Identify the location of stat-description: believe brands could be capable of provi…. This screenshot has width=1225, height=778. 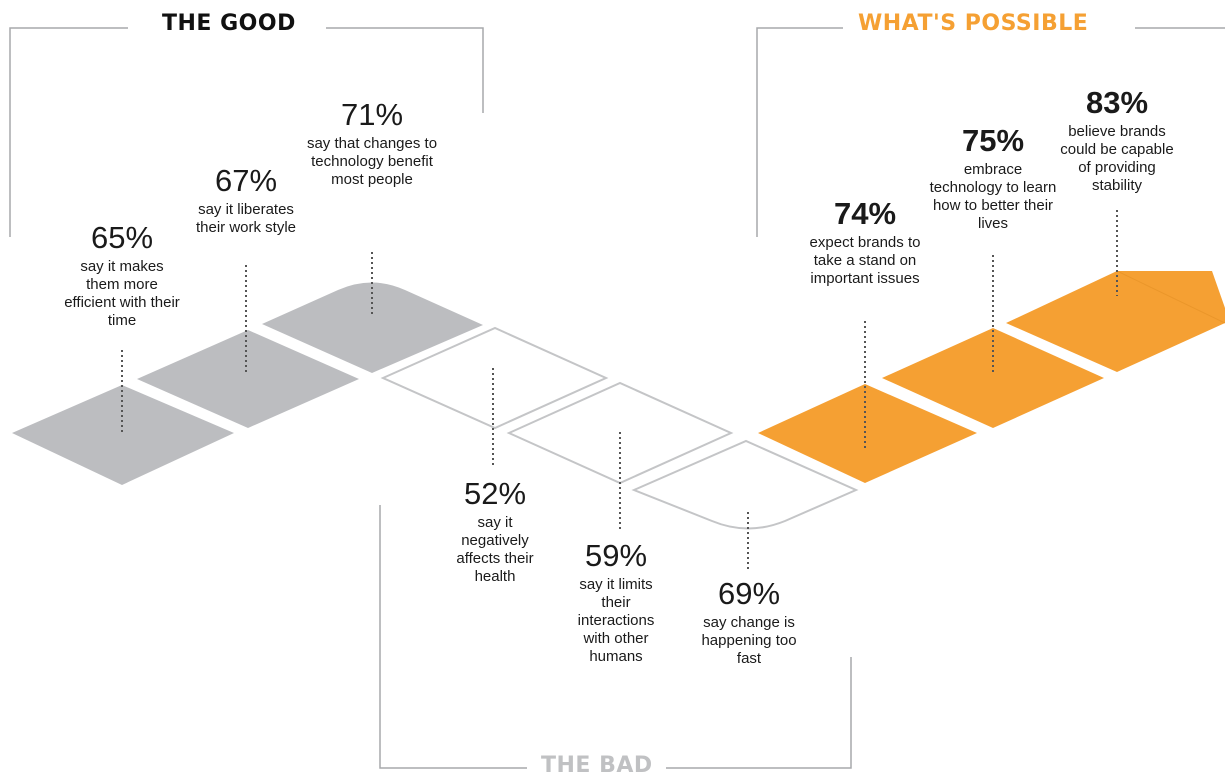
(1117, 158).